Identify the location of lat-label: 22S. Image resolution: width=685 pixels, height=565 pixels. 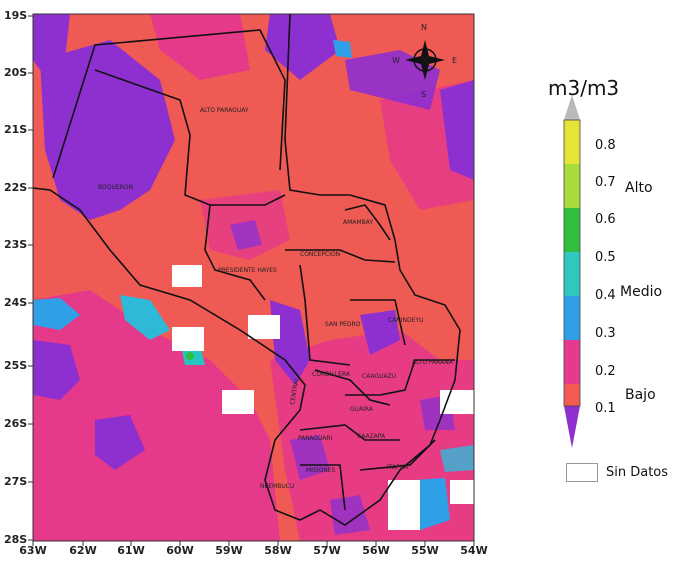
(16, 187).